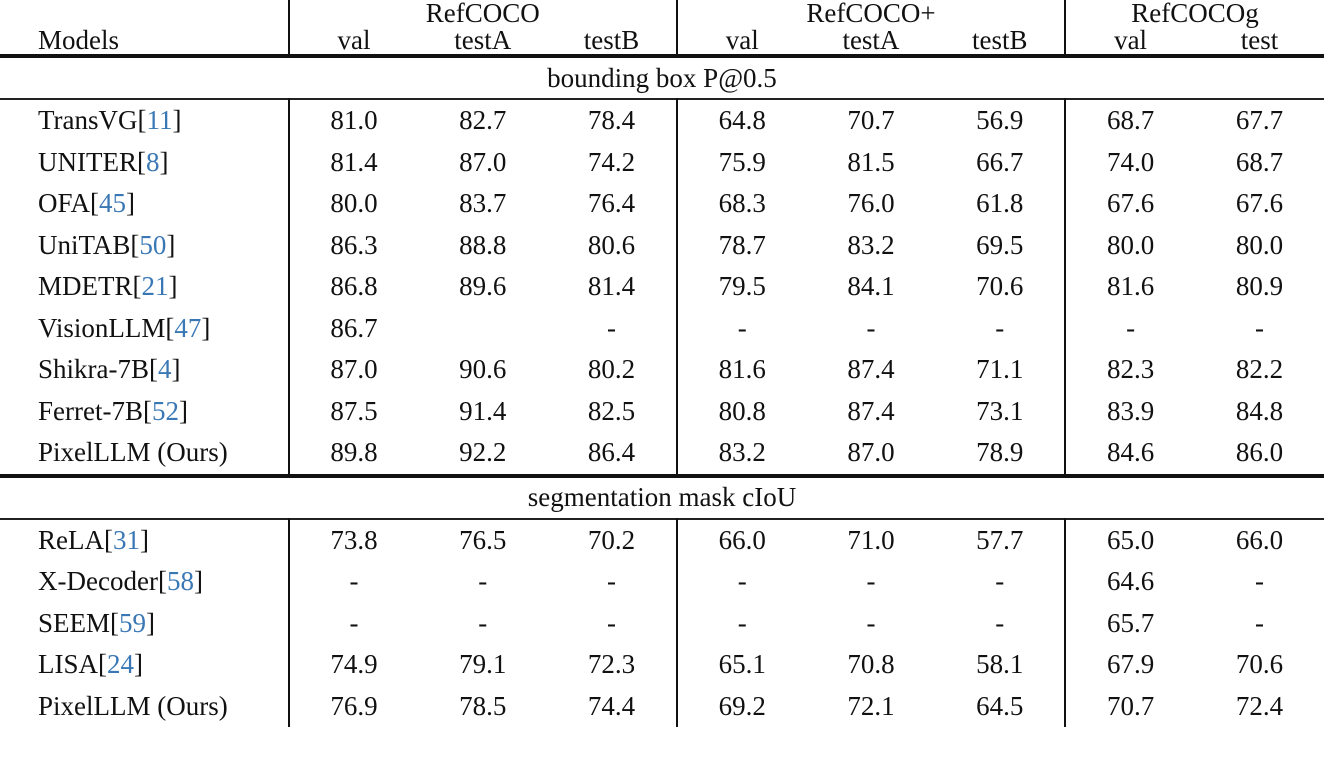 This screenshot has width=1324, height=765. I want to click on dataset-group-header-row: RefCOCO RefCOCO+ RefCOCOg, so click(662, 13).